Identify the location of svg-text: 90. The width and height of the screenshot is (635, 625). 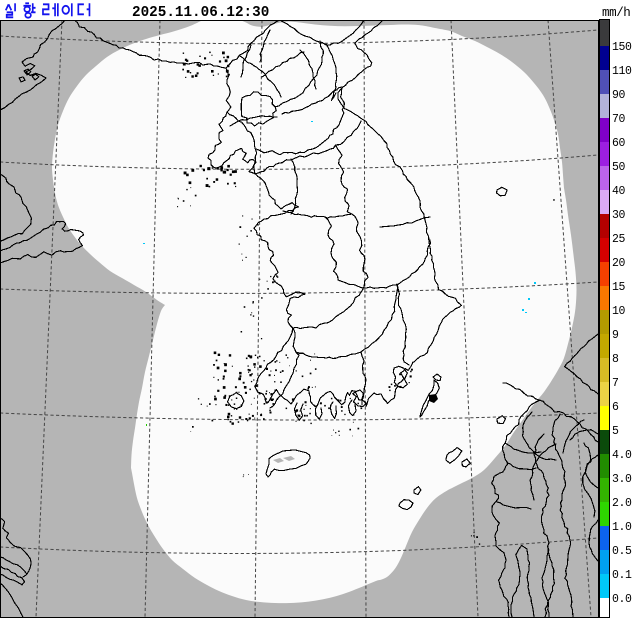
(619, 95).